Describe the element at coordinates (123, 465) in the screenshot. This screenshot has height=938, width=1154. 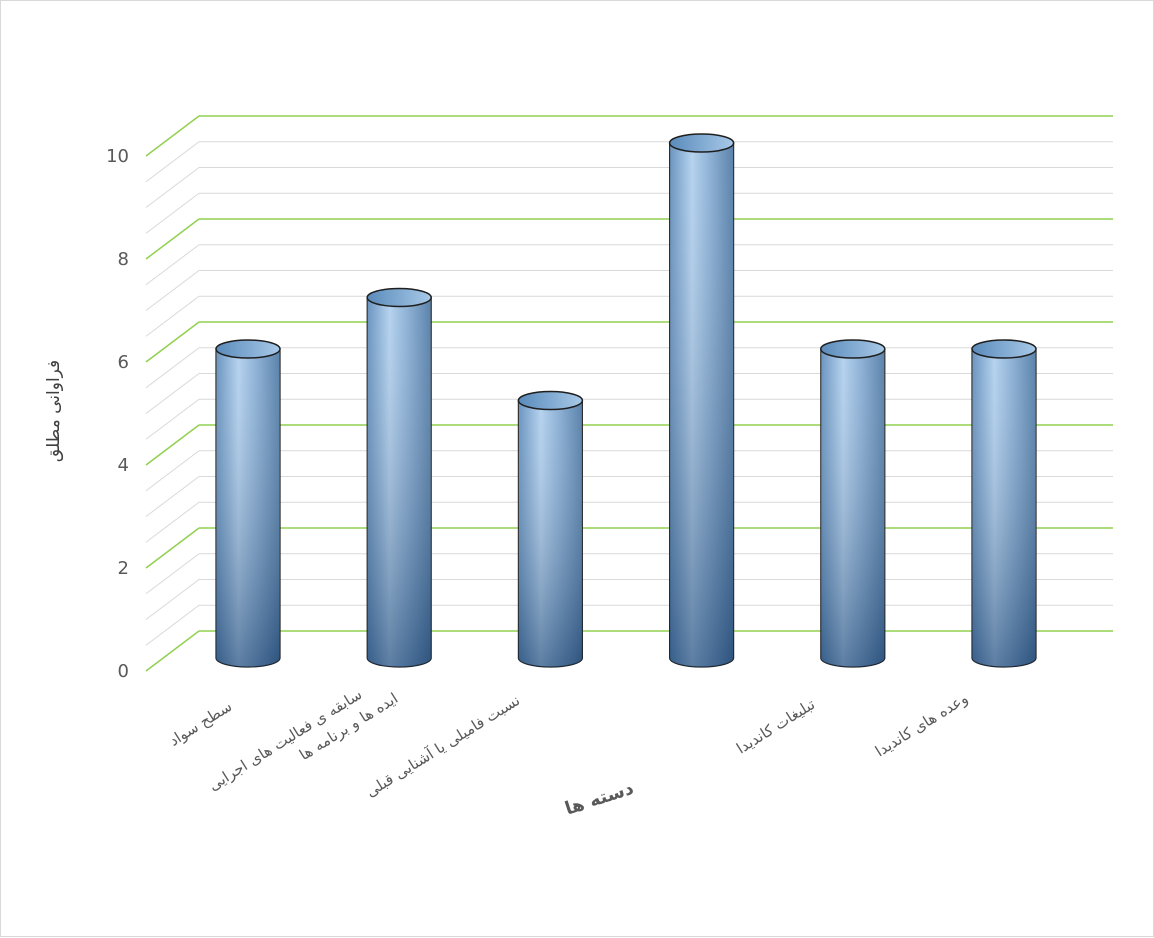
I see `y-tick-label: 4` at that location.